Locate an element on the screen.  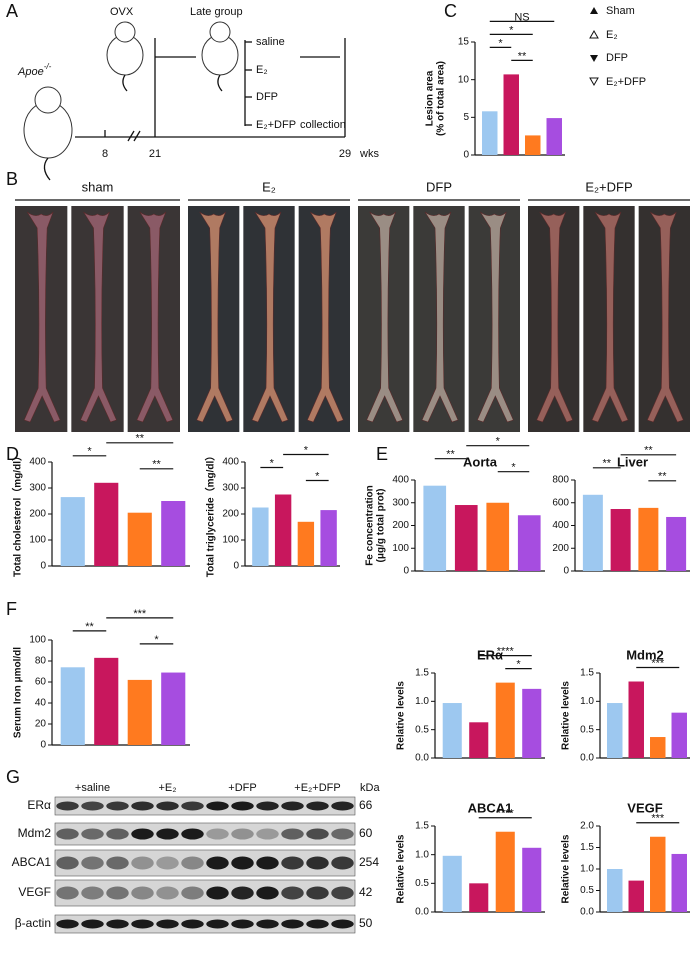
y-axis-label: Relative levels is located at coordinates (566, 868).